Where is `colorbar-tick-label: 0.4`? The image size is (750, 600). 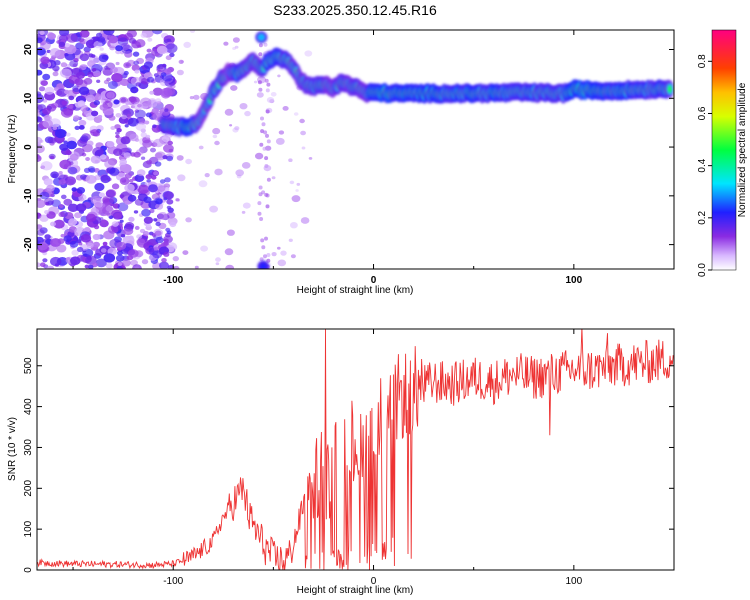
colorbar-tick-label: 0.4 is located at coordinates (702, 165).